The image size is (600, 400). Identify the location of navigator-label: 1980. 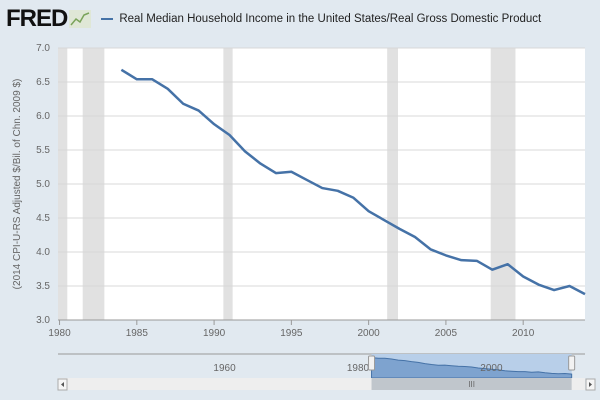
(358, 368).